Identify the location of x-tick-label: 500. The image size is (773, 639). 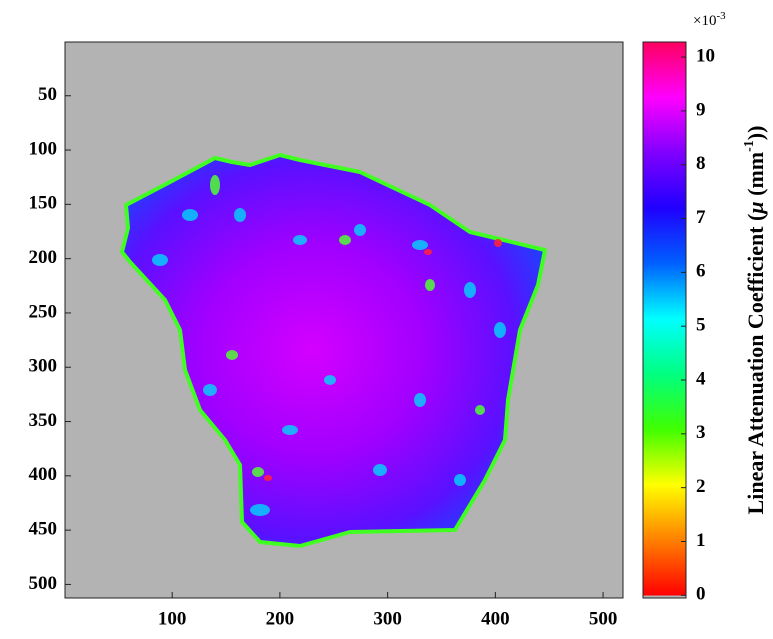
(603, 618).